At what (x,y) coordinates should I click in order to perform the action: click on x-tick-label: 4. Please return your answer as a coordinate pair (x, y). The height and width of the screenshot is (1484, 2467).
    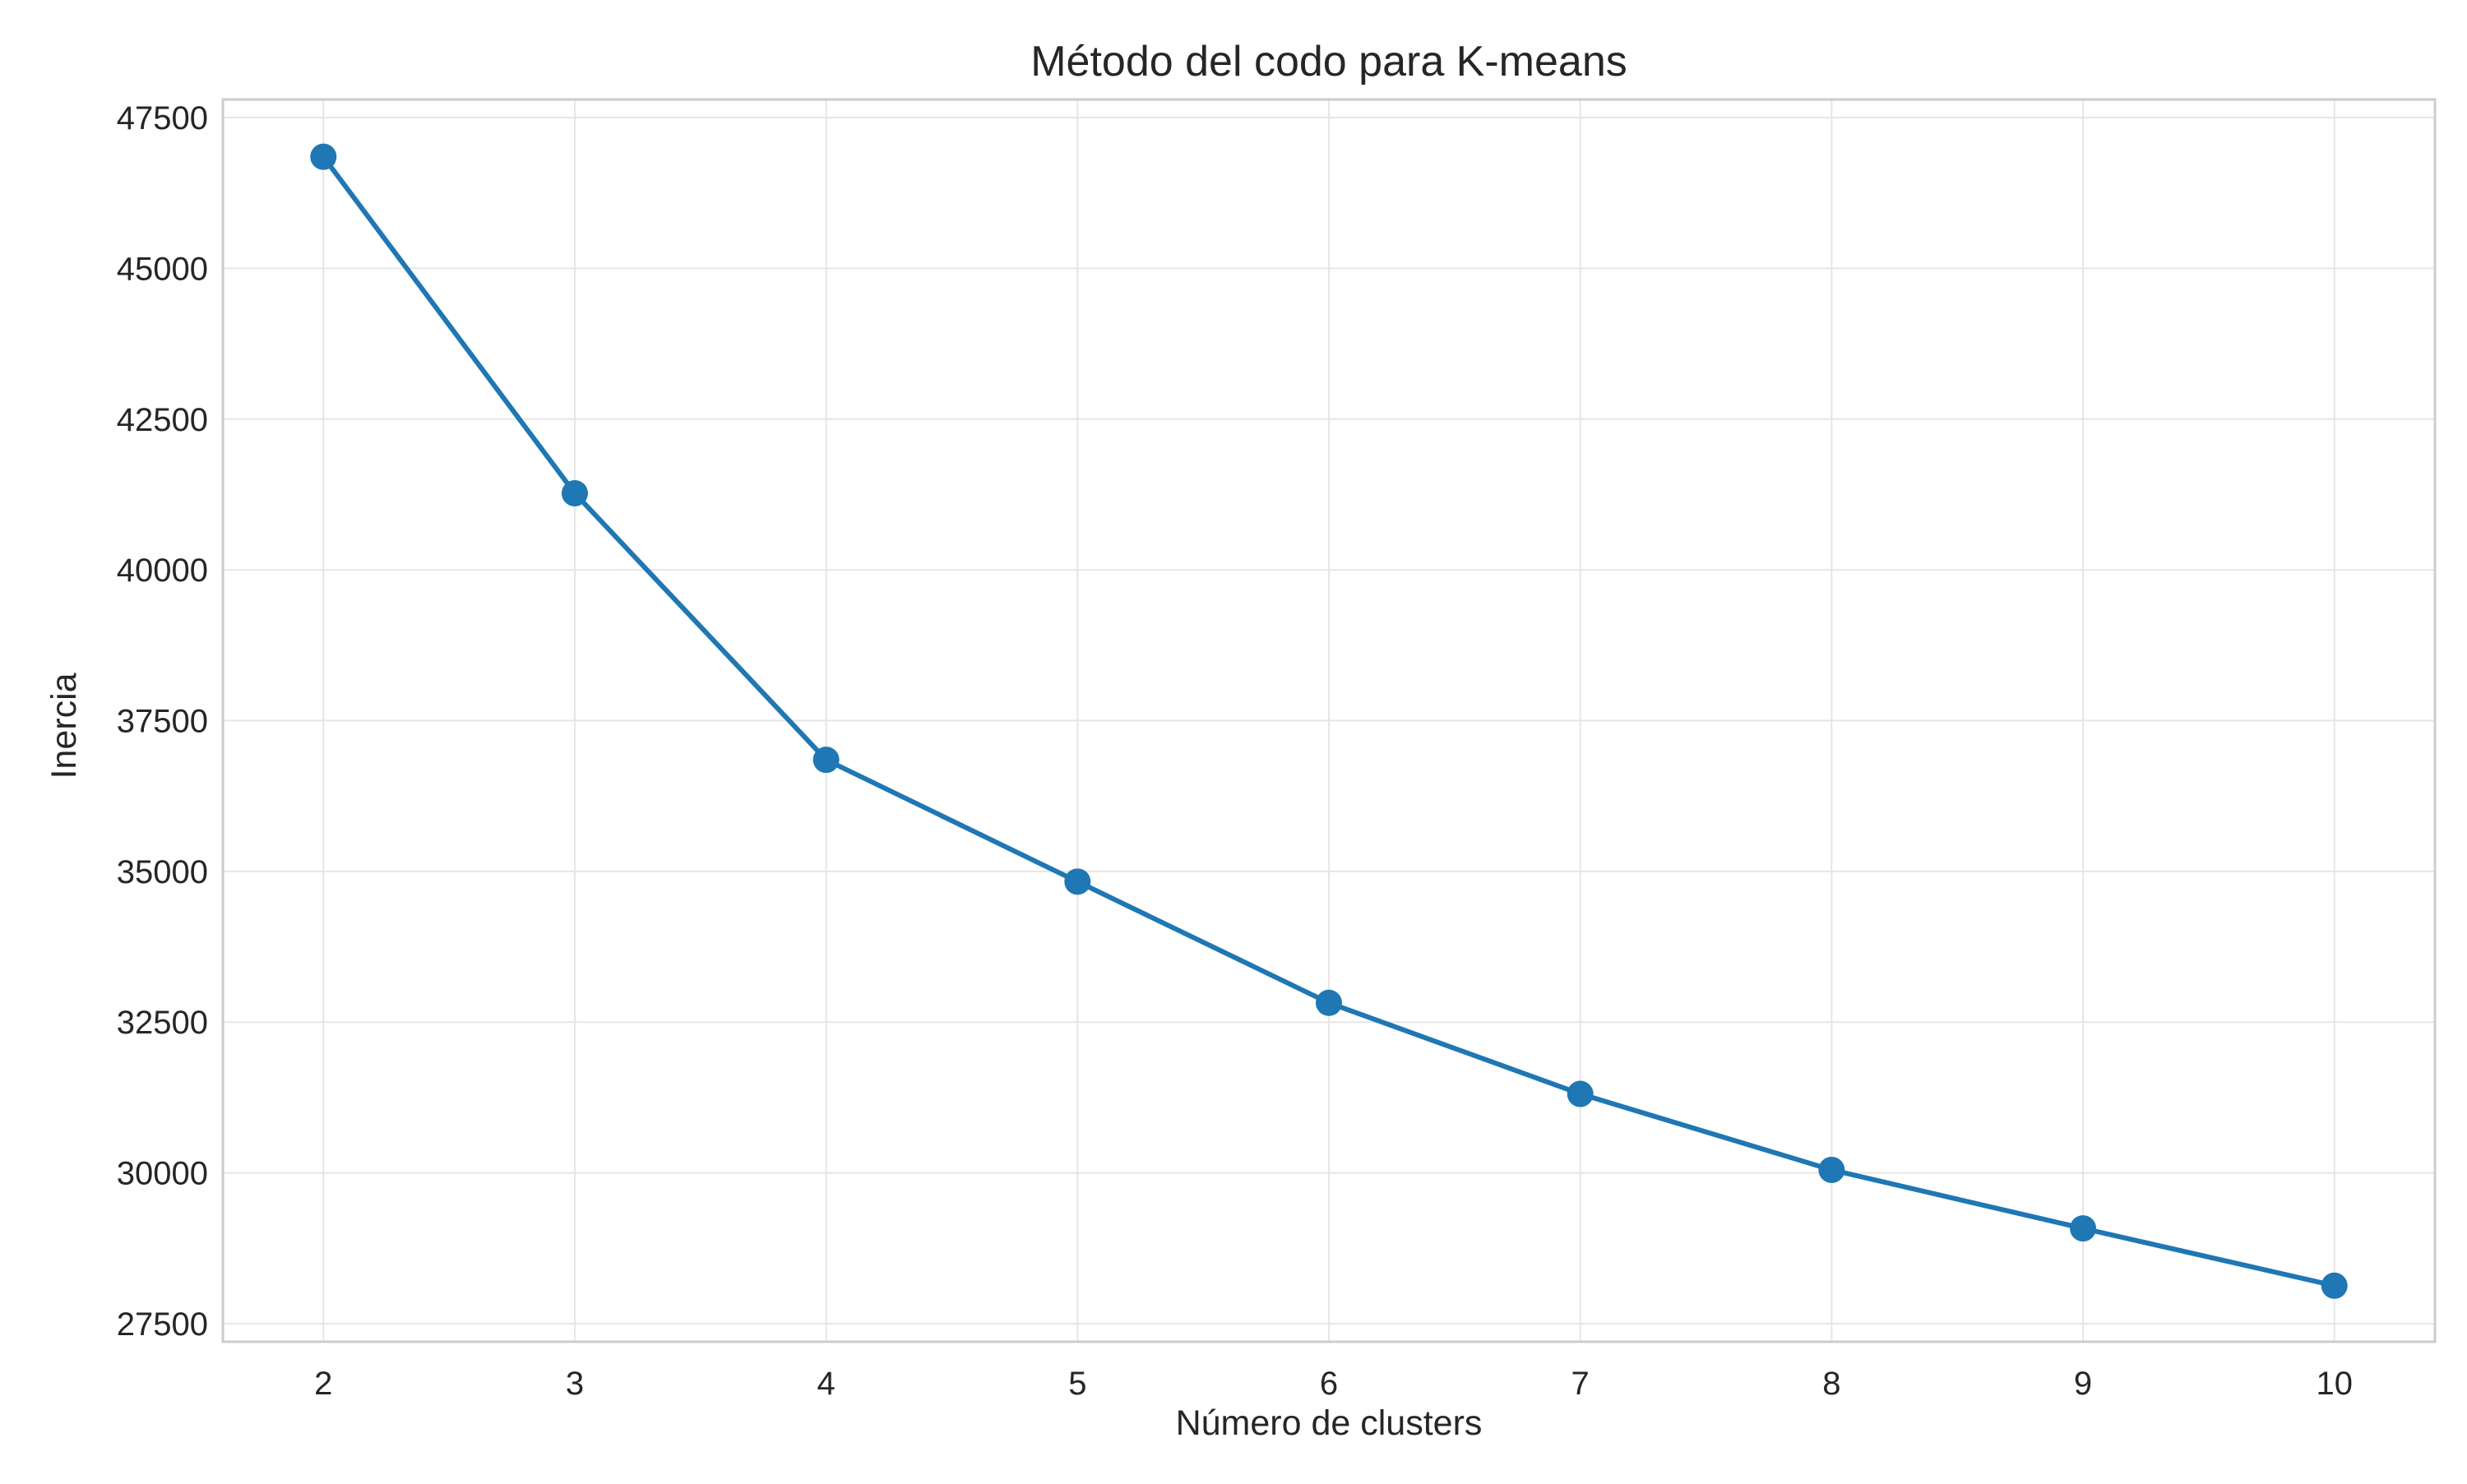
    Looking at the image, I should click on (826, 1384).